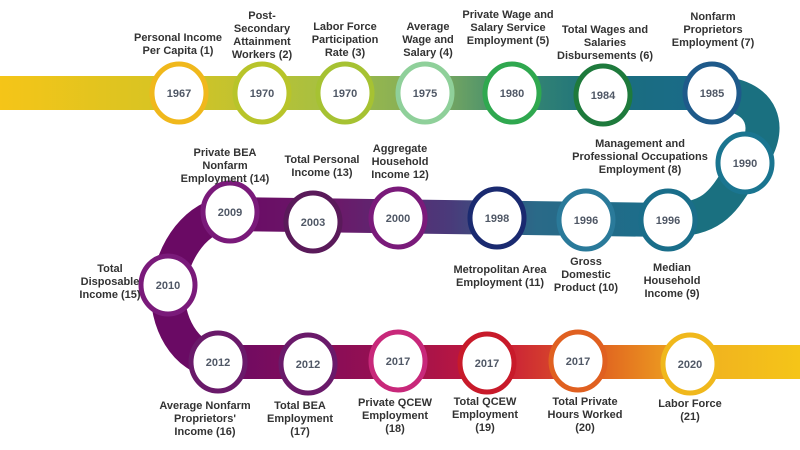  What do you see at coordinates (428, 40) in the screenshot?
I see `milestone-label: Average Wage and Salary (4)` at bounding box center [428, 40].